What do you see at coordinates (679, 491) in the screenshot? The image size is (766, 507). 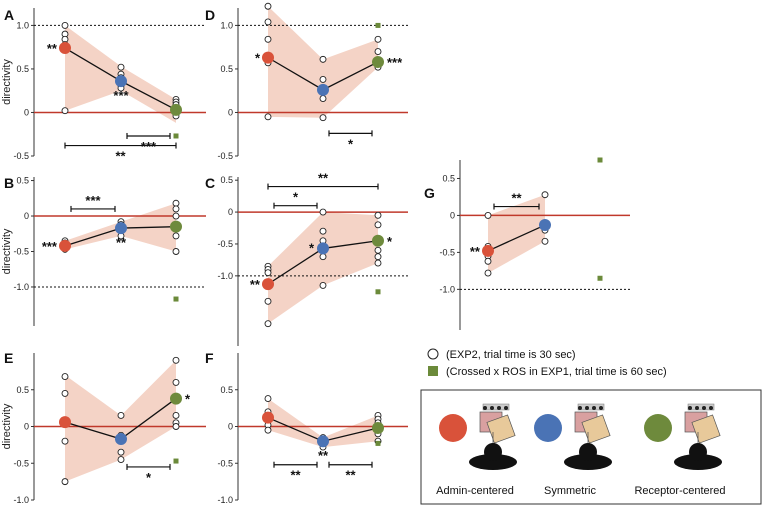 I see `diagram-label: Receptor-centered` at bounding box center [679, 491].